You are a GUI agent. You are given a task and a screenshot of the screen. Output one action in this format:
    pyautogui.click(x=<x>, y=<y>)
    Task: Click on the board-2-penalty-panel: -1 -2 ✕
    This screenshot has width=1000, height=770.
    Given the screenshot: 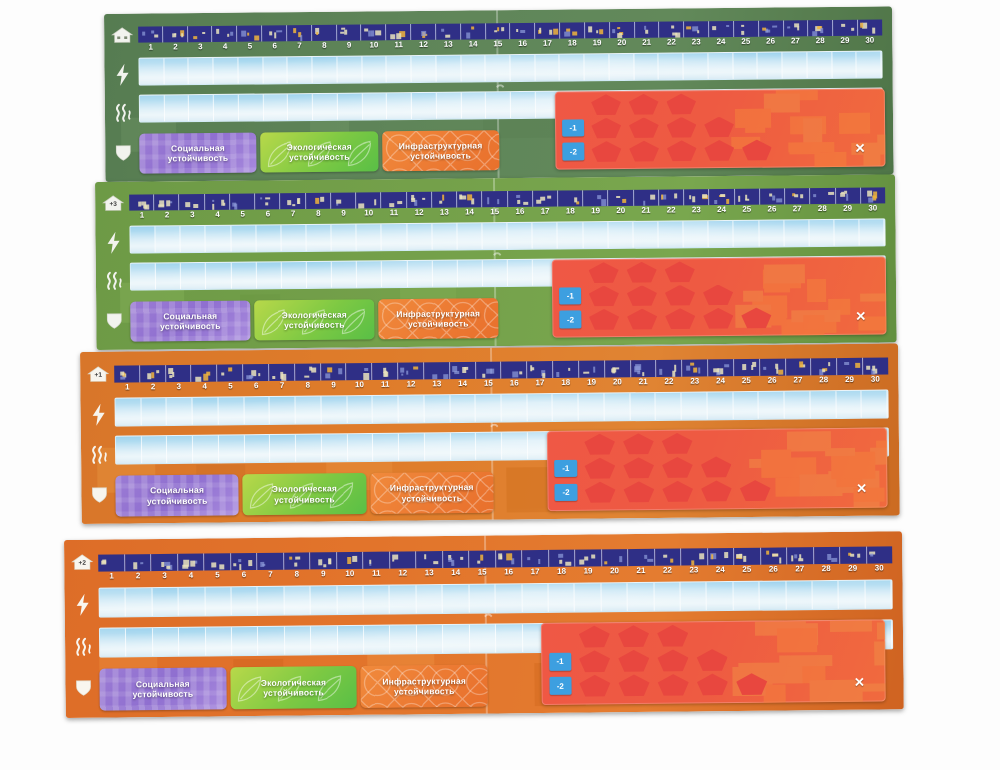 What is the action you would take?
    pyautogui.click(x=719, y=297)
    